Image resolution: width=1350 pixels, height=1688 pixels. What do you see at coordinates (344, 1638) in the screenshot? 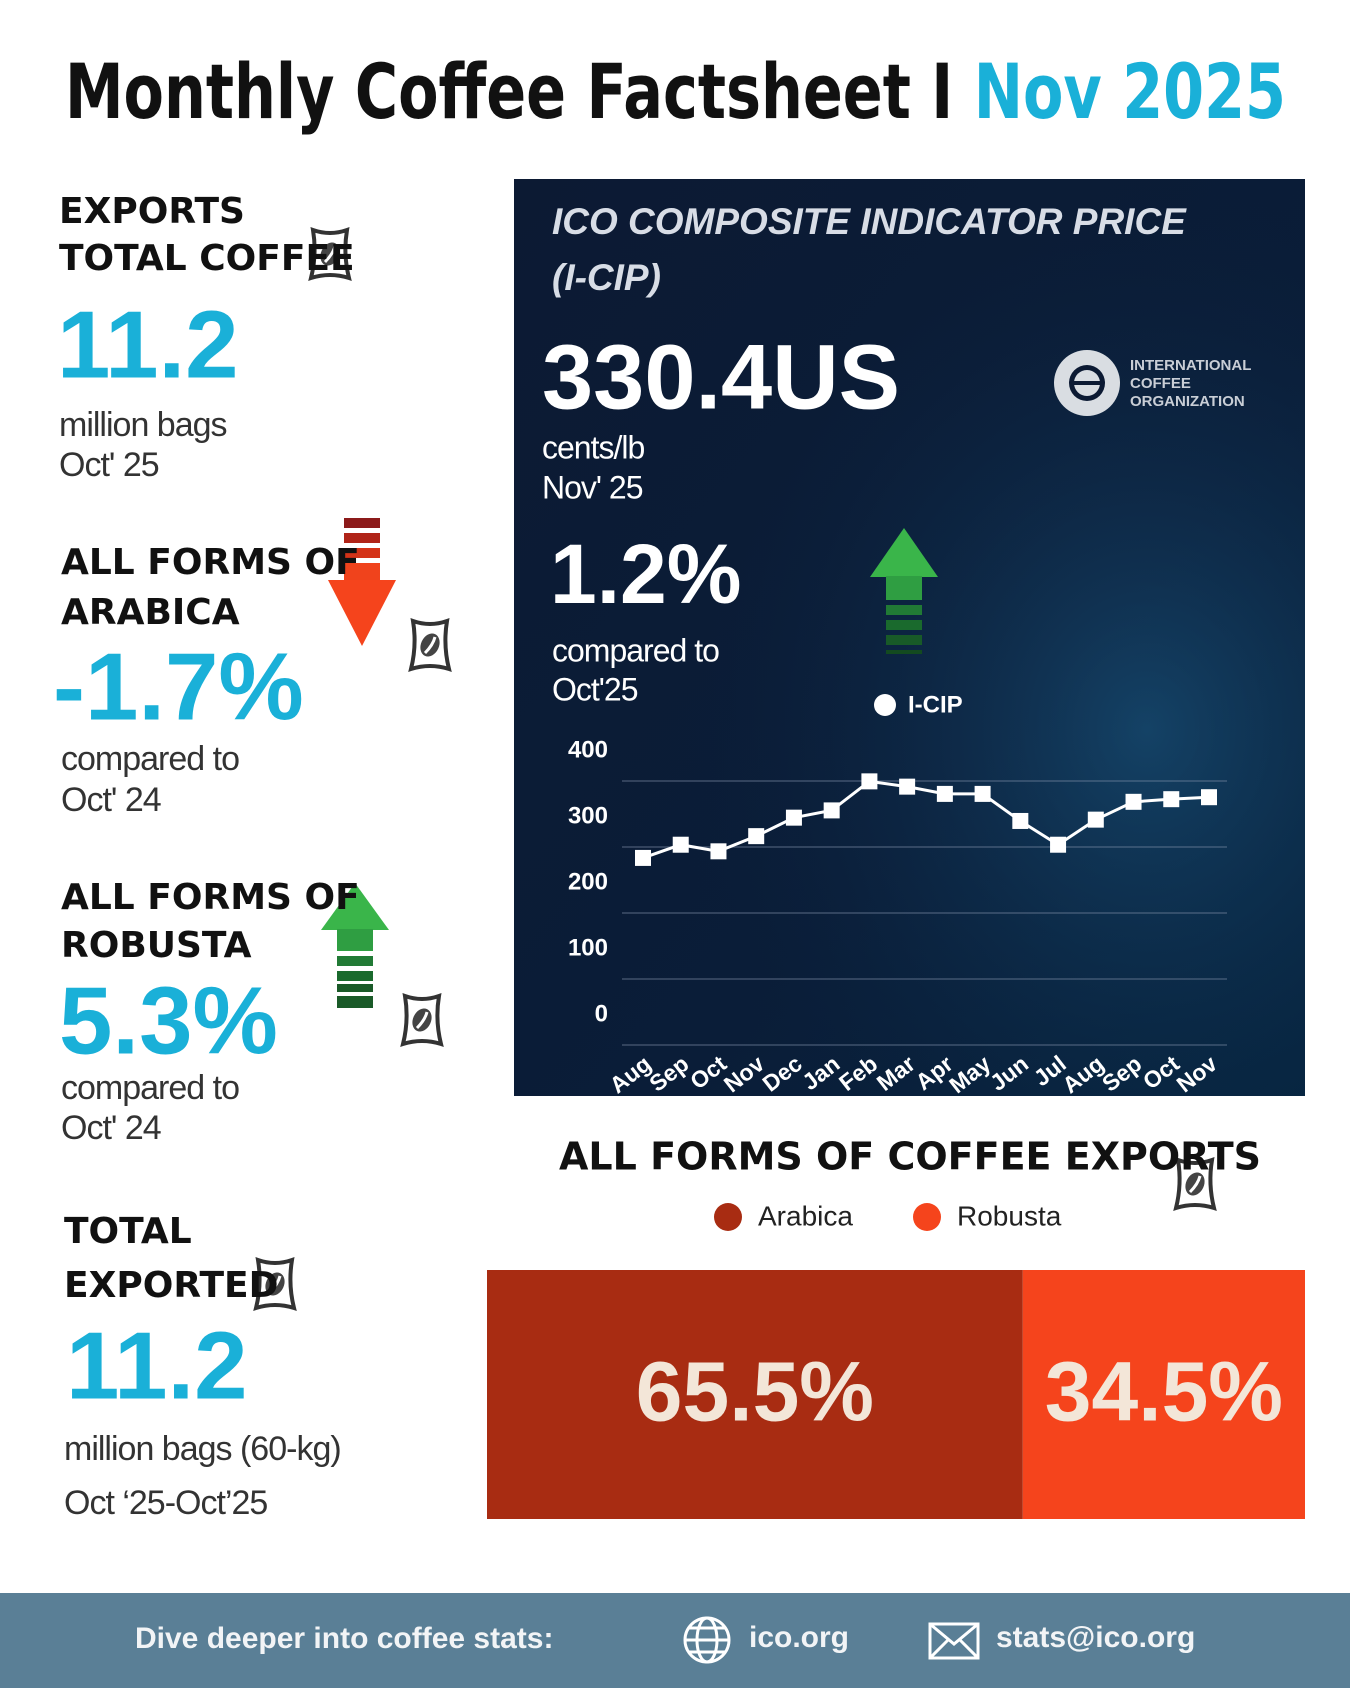
I see `footer-text: Dive deeper into coffee stats:` at bounding box center [344, 1638].